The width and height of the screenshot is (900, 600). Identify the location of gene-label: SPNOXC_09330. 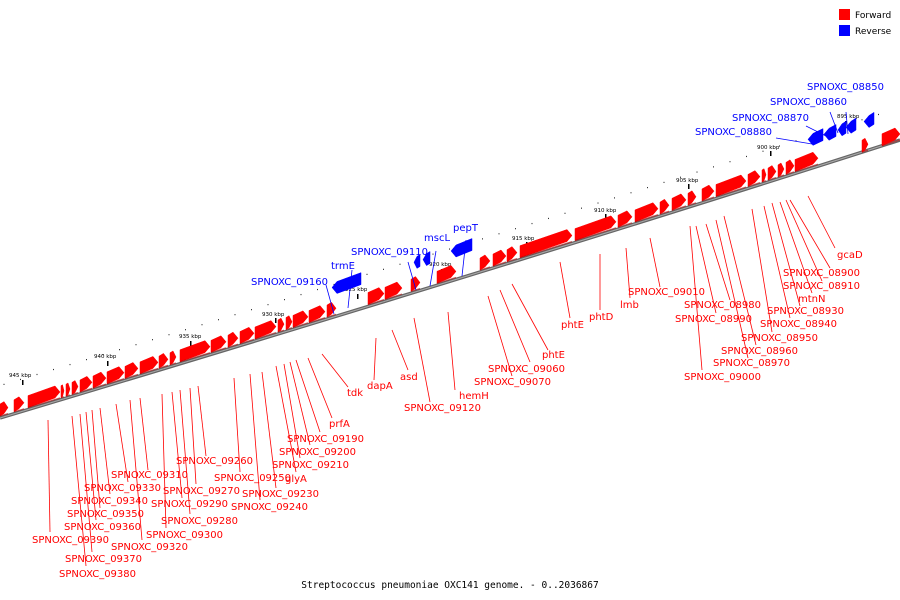
(122, 488).